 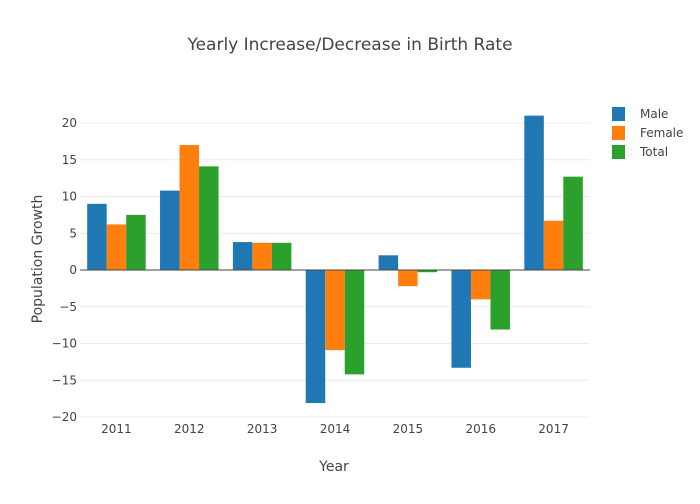 What do you see at coordinates (209, 218) in the screenshot?
I see `bar-total-2012` at bounding box center [209, 218].